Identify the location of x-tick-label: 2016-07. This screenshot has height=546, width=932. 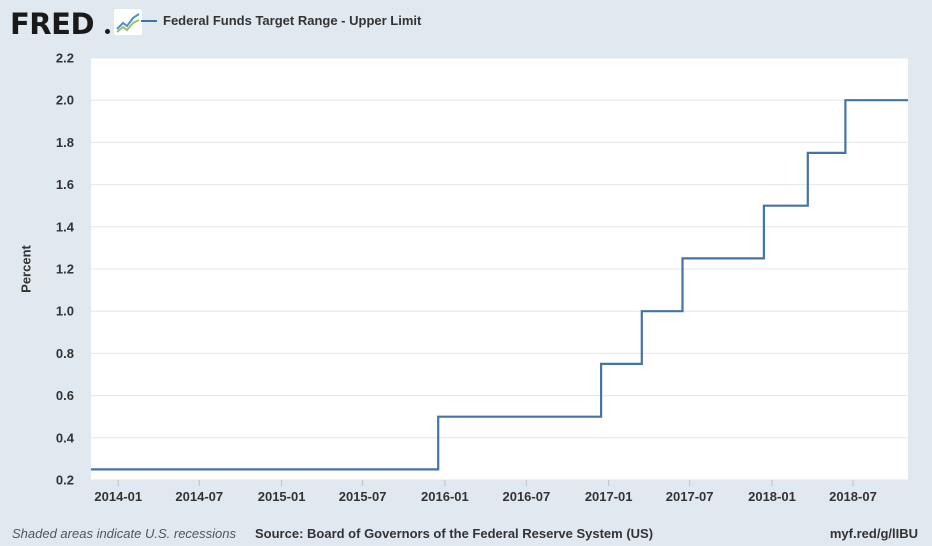
(526, 496).